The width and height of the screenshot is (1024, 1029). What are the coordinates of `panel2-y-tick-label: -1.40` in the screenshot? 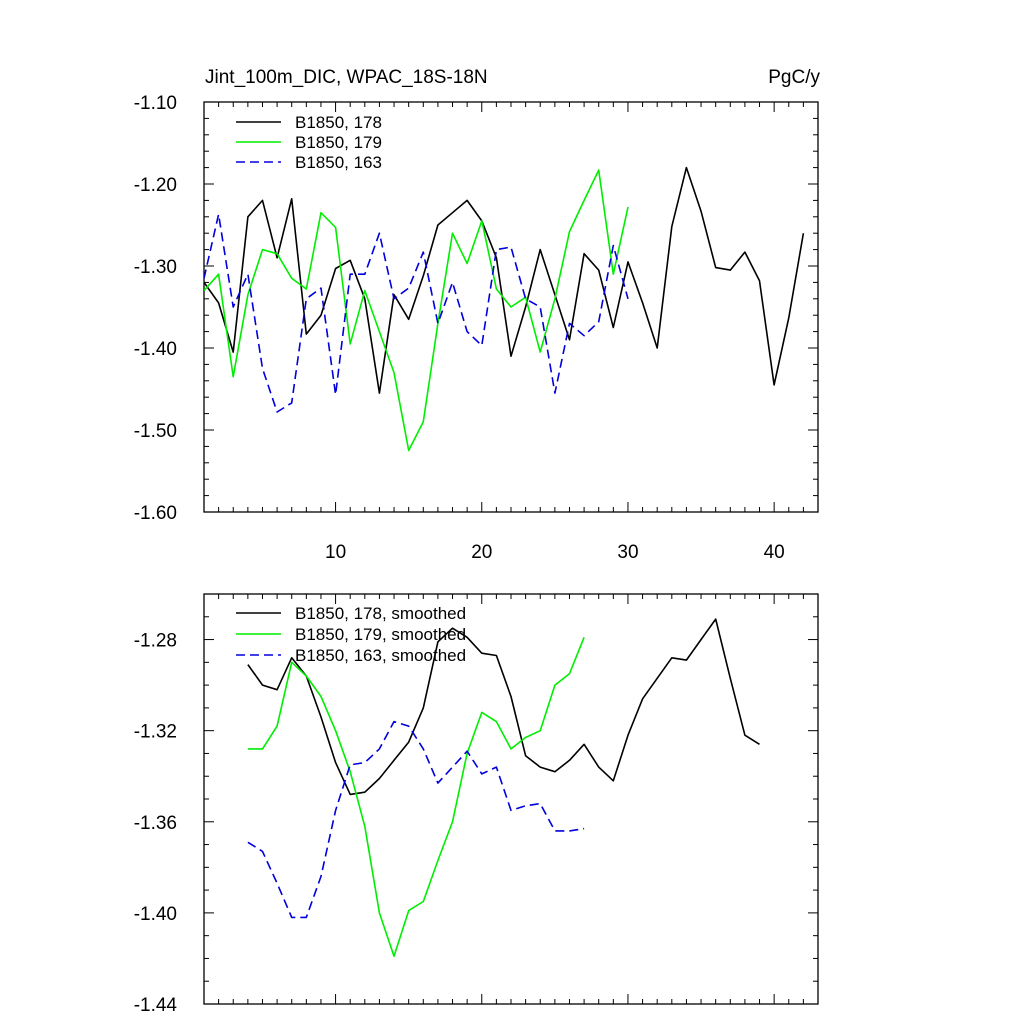 It's located at (155, 914).